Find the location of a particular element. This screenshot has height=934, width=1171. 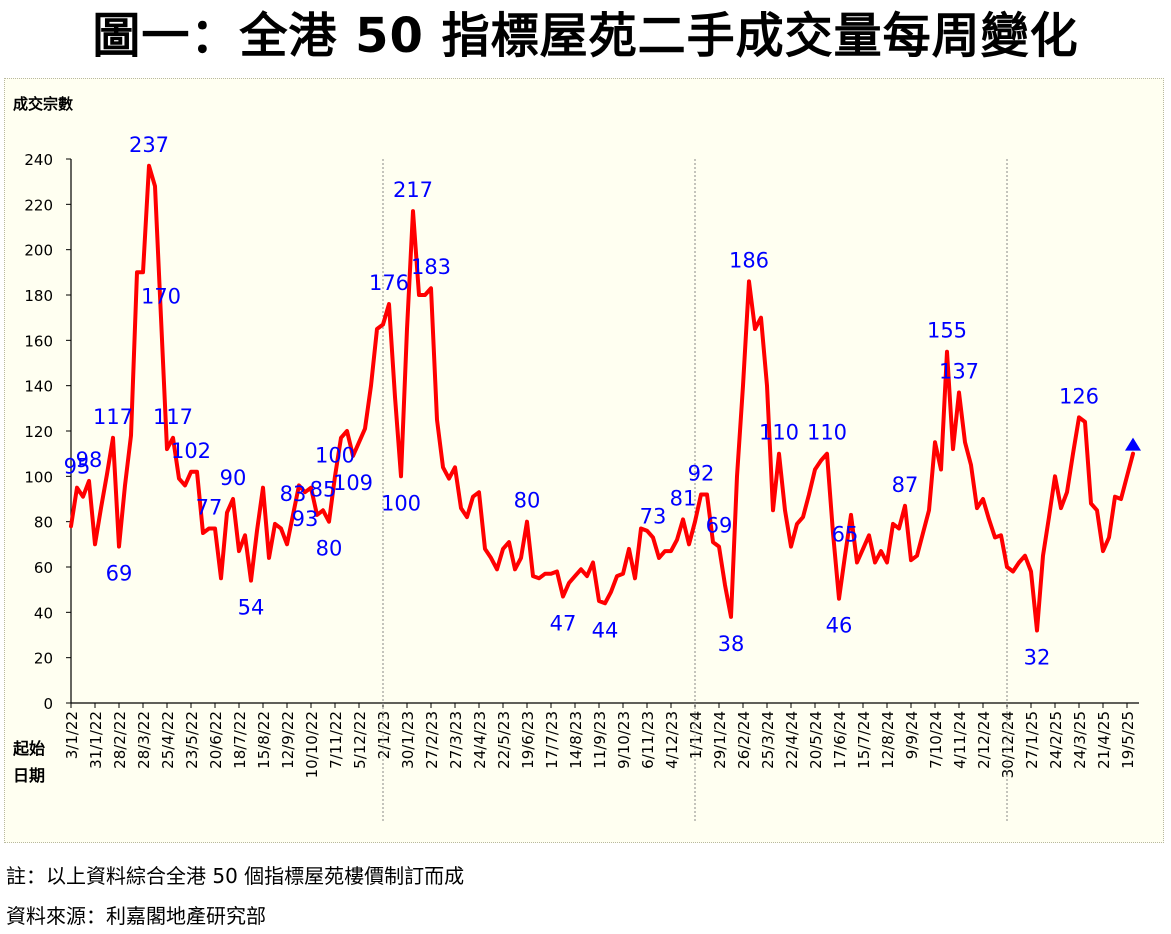

data-label: 98 is located at coordinates (89, 460).